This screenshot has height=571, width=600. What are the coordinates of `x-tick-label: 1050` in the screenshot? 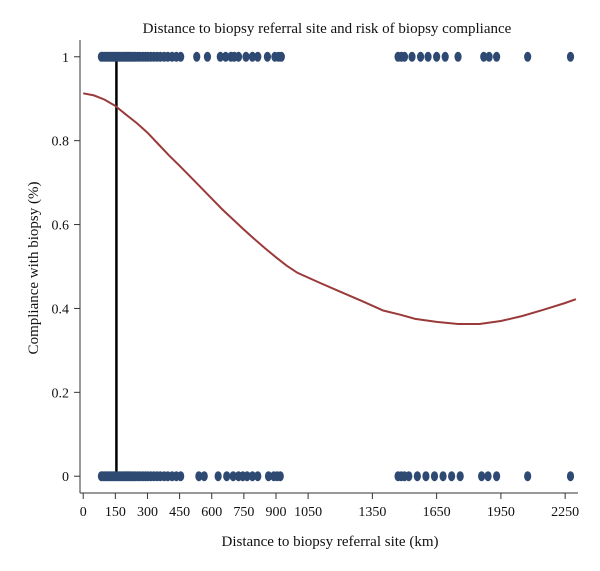 It's located at (308, 512).